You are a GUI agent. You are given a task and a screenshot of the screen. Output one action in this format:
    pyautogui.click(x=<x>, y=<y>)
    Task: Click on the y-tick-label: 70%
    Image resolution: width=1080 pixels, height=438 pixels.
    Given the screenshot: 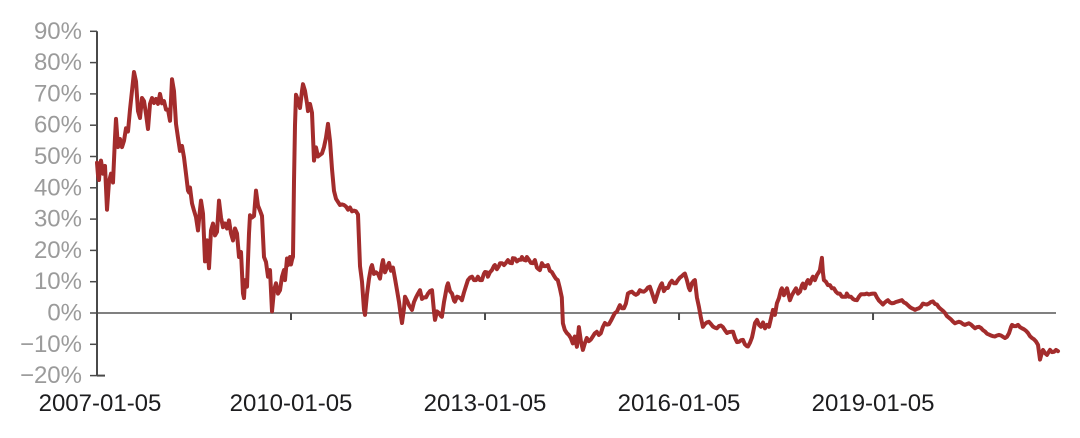 What is the action you would take?
    pyautogui.click(x=58, y=93)
    